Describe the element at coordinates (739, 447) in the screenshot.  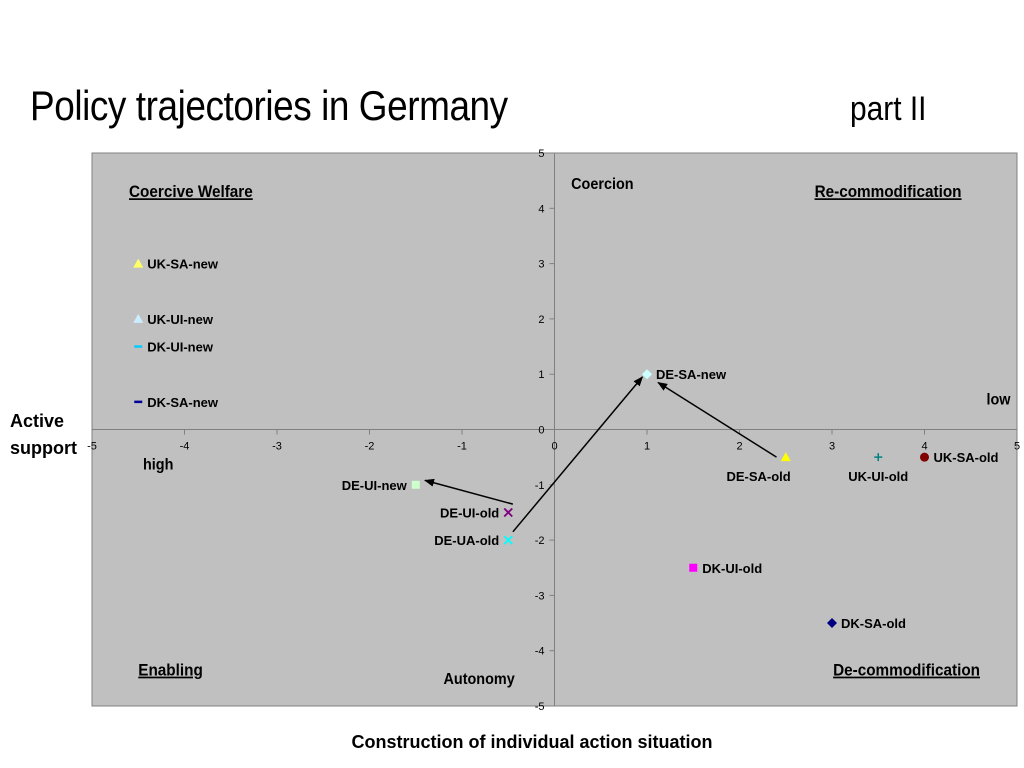
I see `x-tick-label: 2` at that location.